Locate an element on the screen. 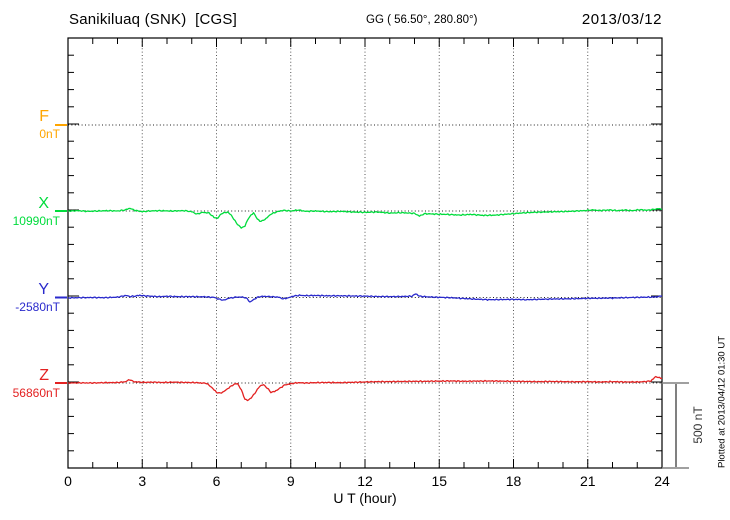  x-tick-label-24: 24 is located at coordinates (662, 481).